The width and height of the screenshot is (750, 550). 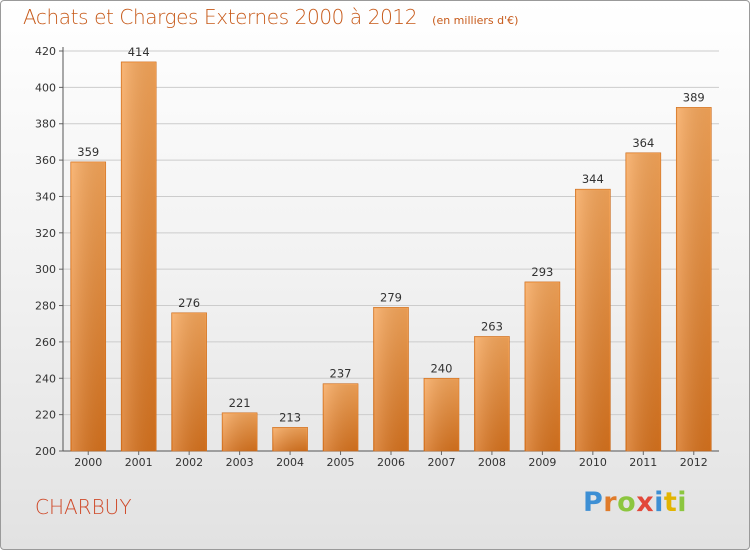 What do you see at coordinates (643, 143) in the screenshot?
I see `bar-value-label: 364` at bounding box center [643, 143].